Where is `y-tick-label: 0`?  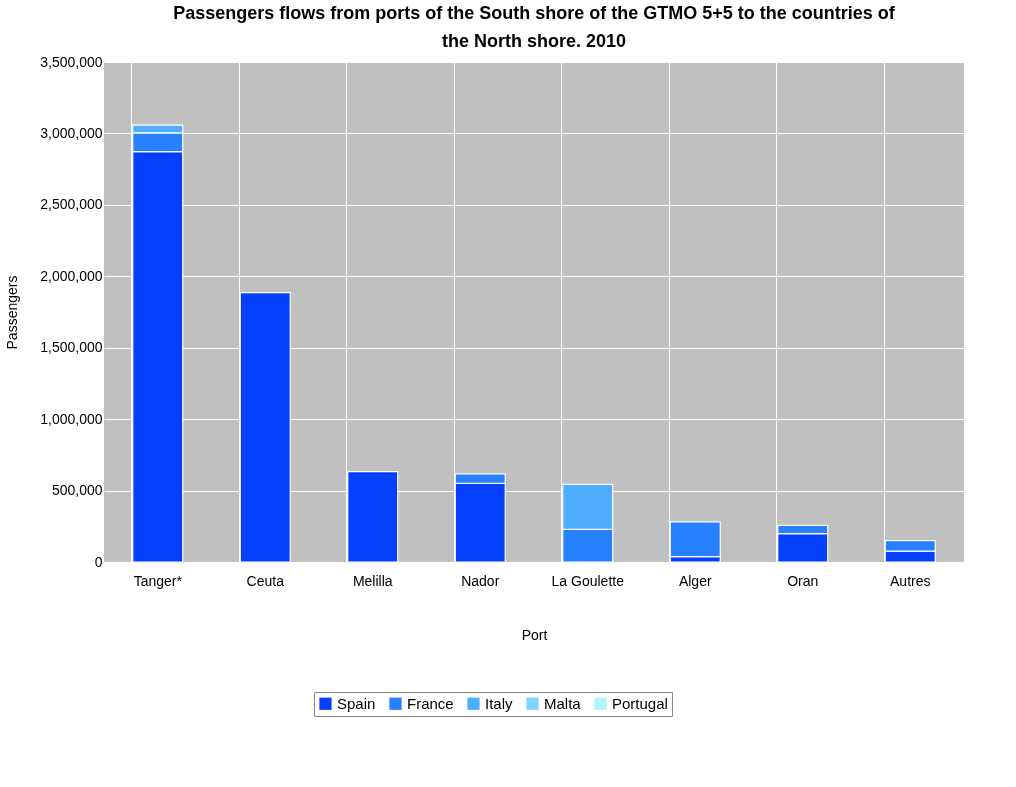
y-tick-label: 0 is located at coordinates (98, 561).